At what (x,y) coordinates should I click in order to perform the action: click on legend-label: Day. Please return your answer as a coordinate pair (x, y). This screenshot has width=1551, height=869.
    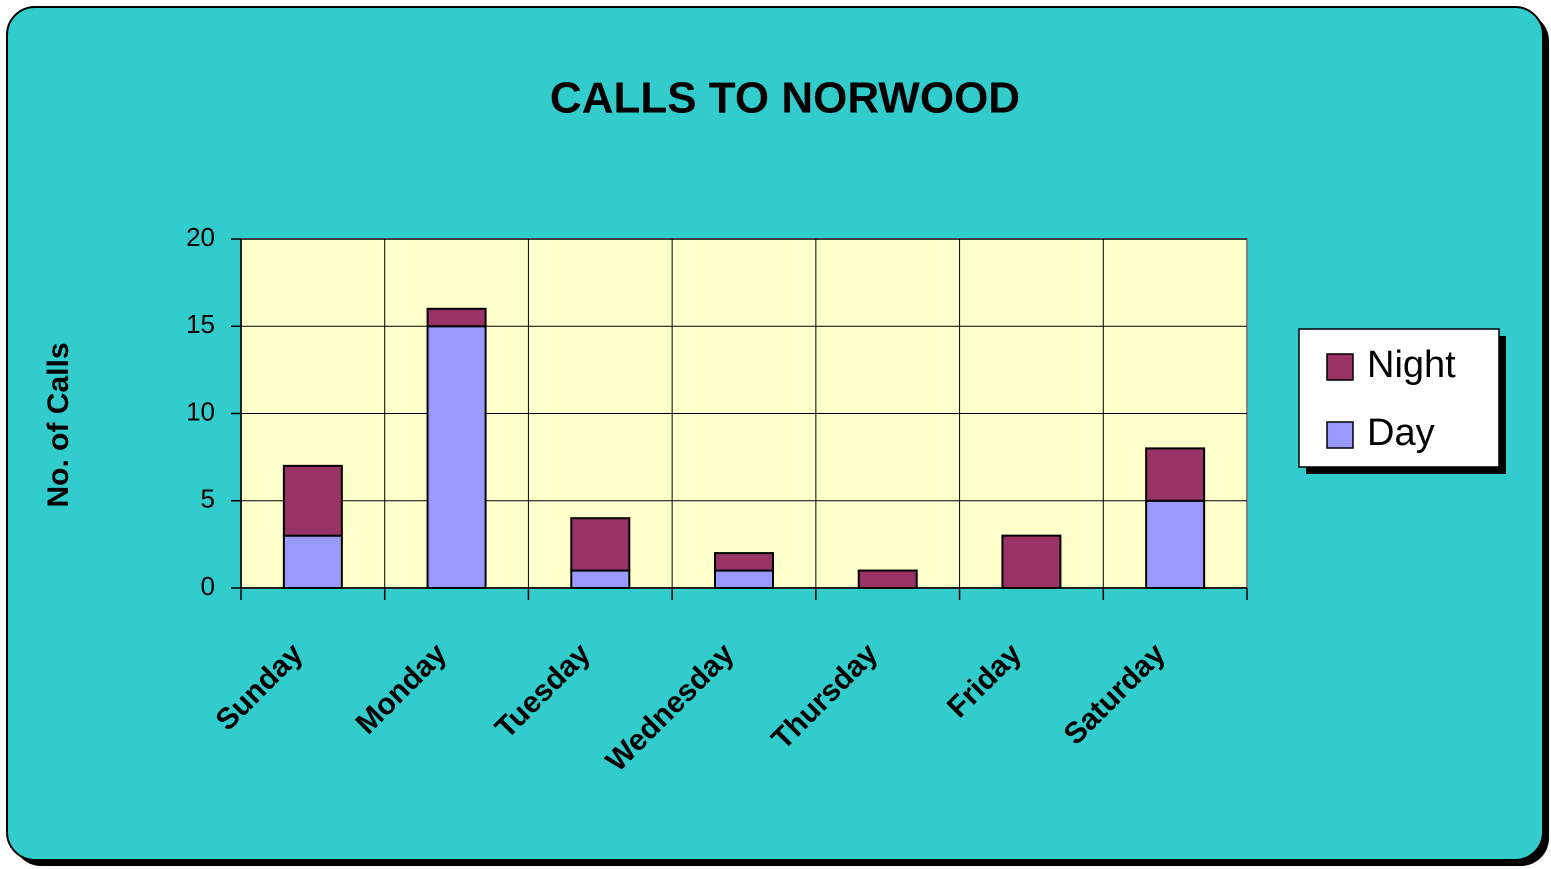
    Looking at the image, I should click on (1401, 433).